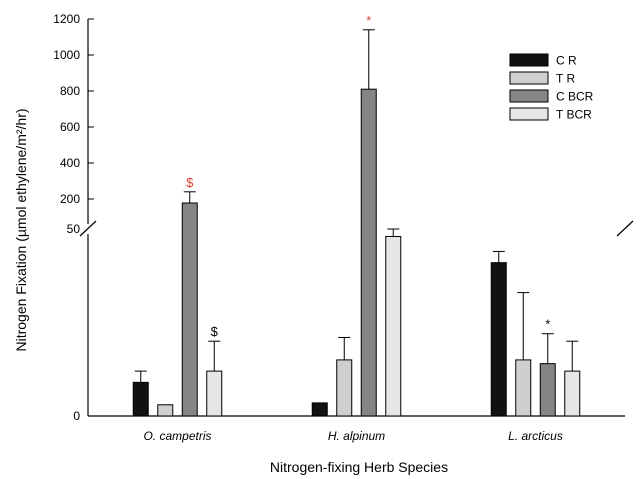 Image resolution: width=640 pixels, height=479 pixels. I want to click on y-tick-label: 1000, so click(66, 55).